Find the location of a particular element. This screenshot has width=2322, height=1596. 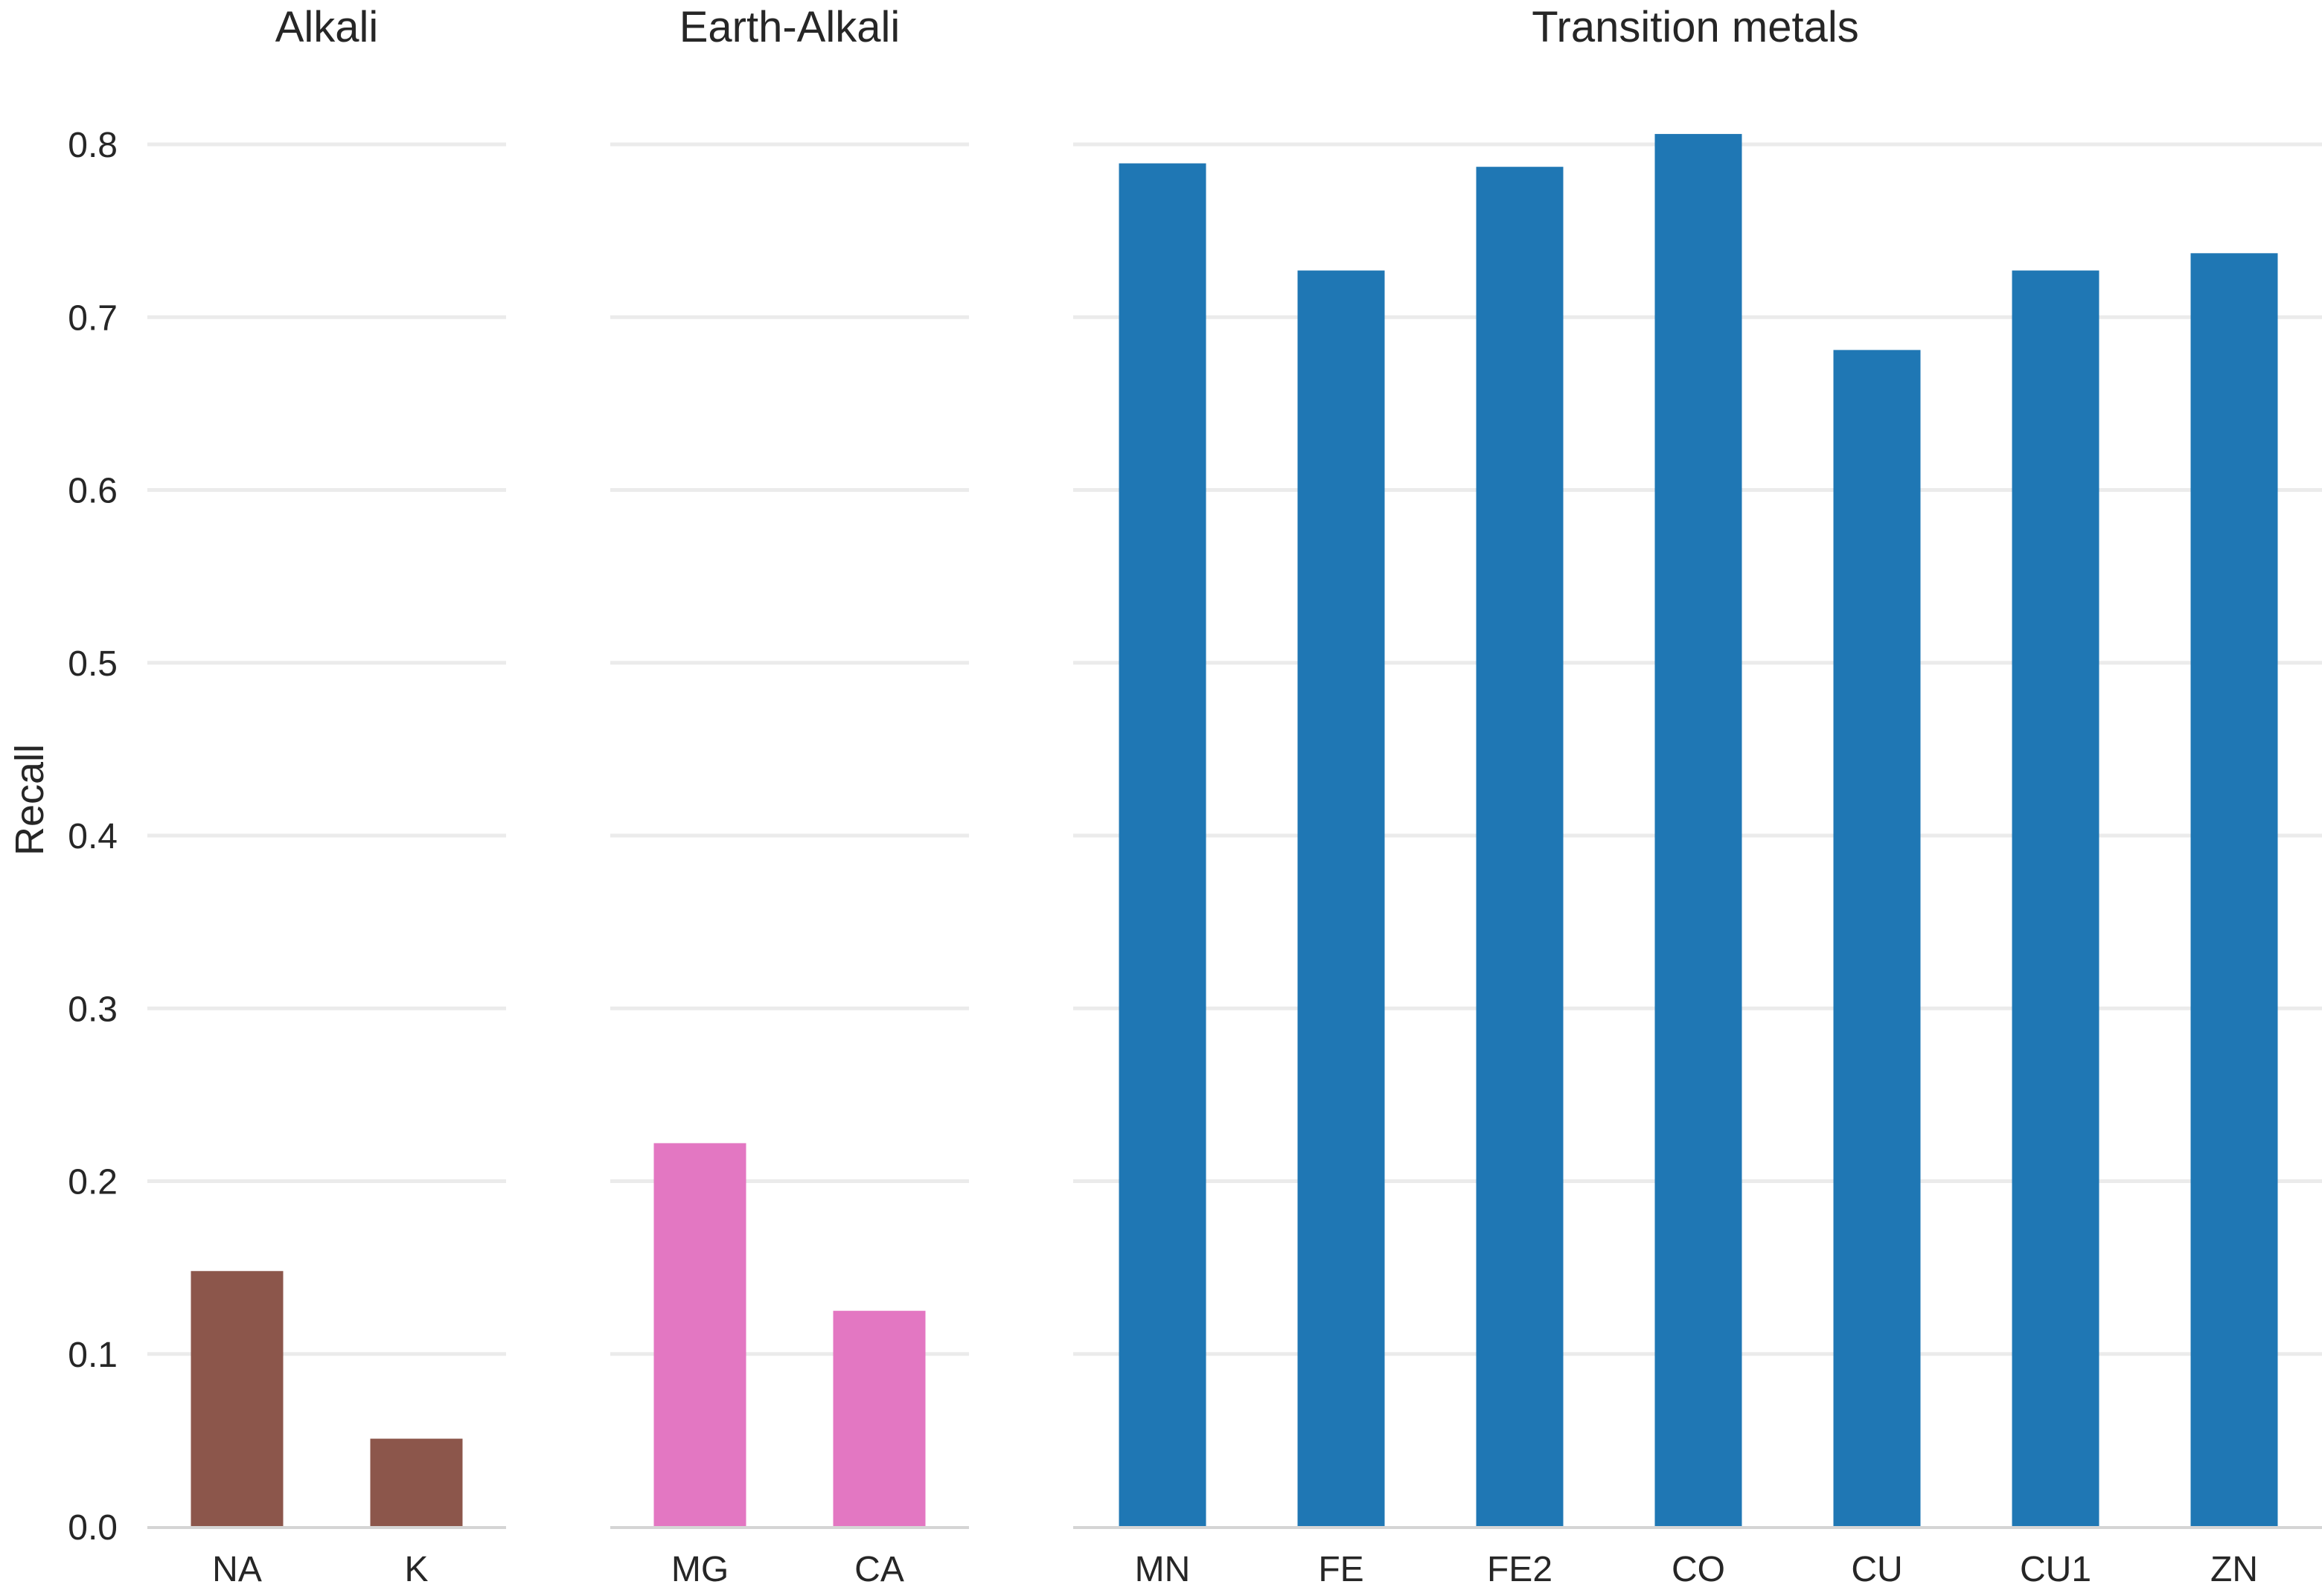

x-tick-label-co: CO is located at coordinates (1698, 1569).